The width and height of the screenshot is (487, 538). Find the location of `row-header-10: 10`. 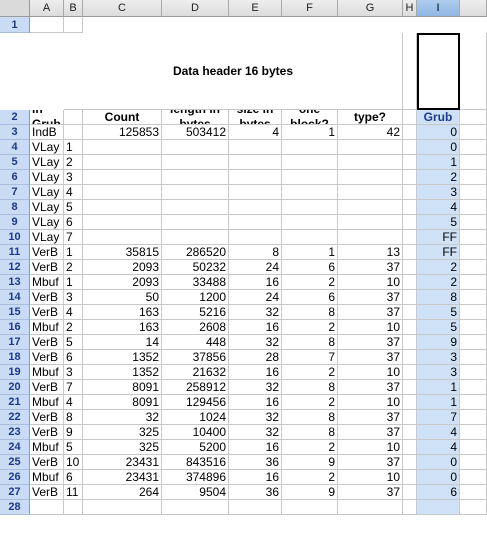

row-header-10: 10 is located at coordinates (15, 237).